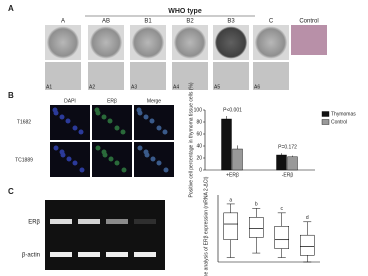 Image resolution: width=368 pixels, height=276 pixels. Describe the element at coordinates (307, 218) in the screenshot. I see `annotation: d` at that location.